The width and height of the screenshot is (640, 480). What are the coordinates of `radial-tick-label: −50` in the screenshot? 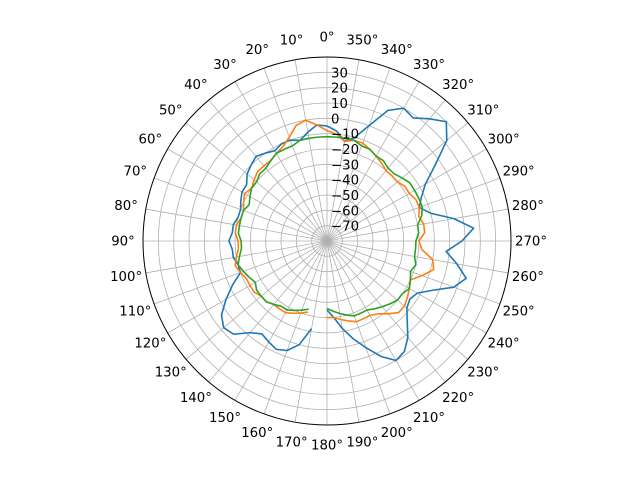 It's located at (345, 196).